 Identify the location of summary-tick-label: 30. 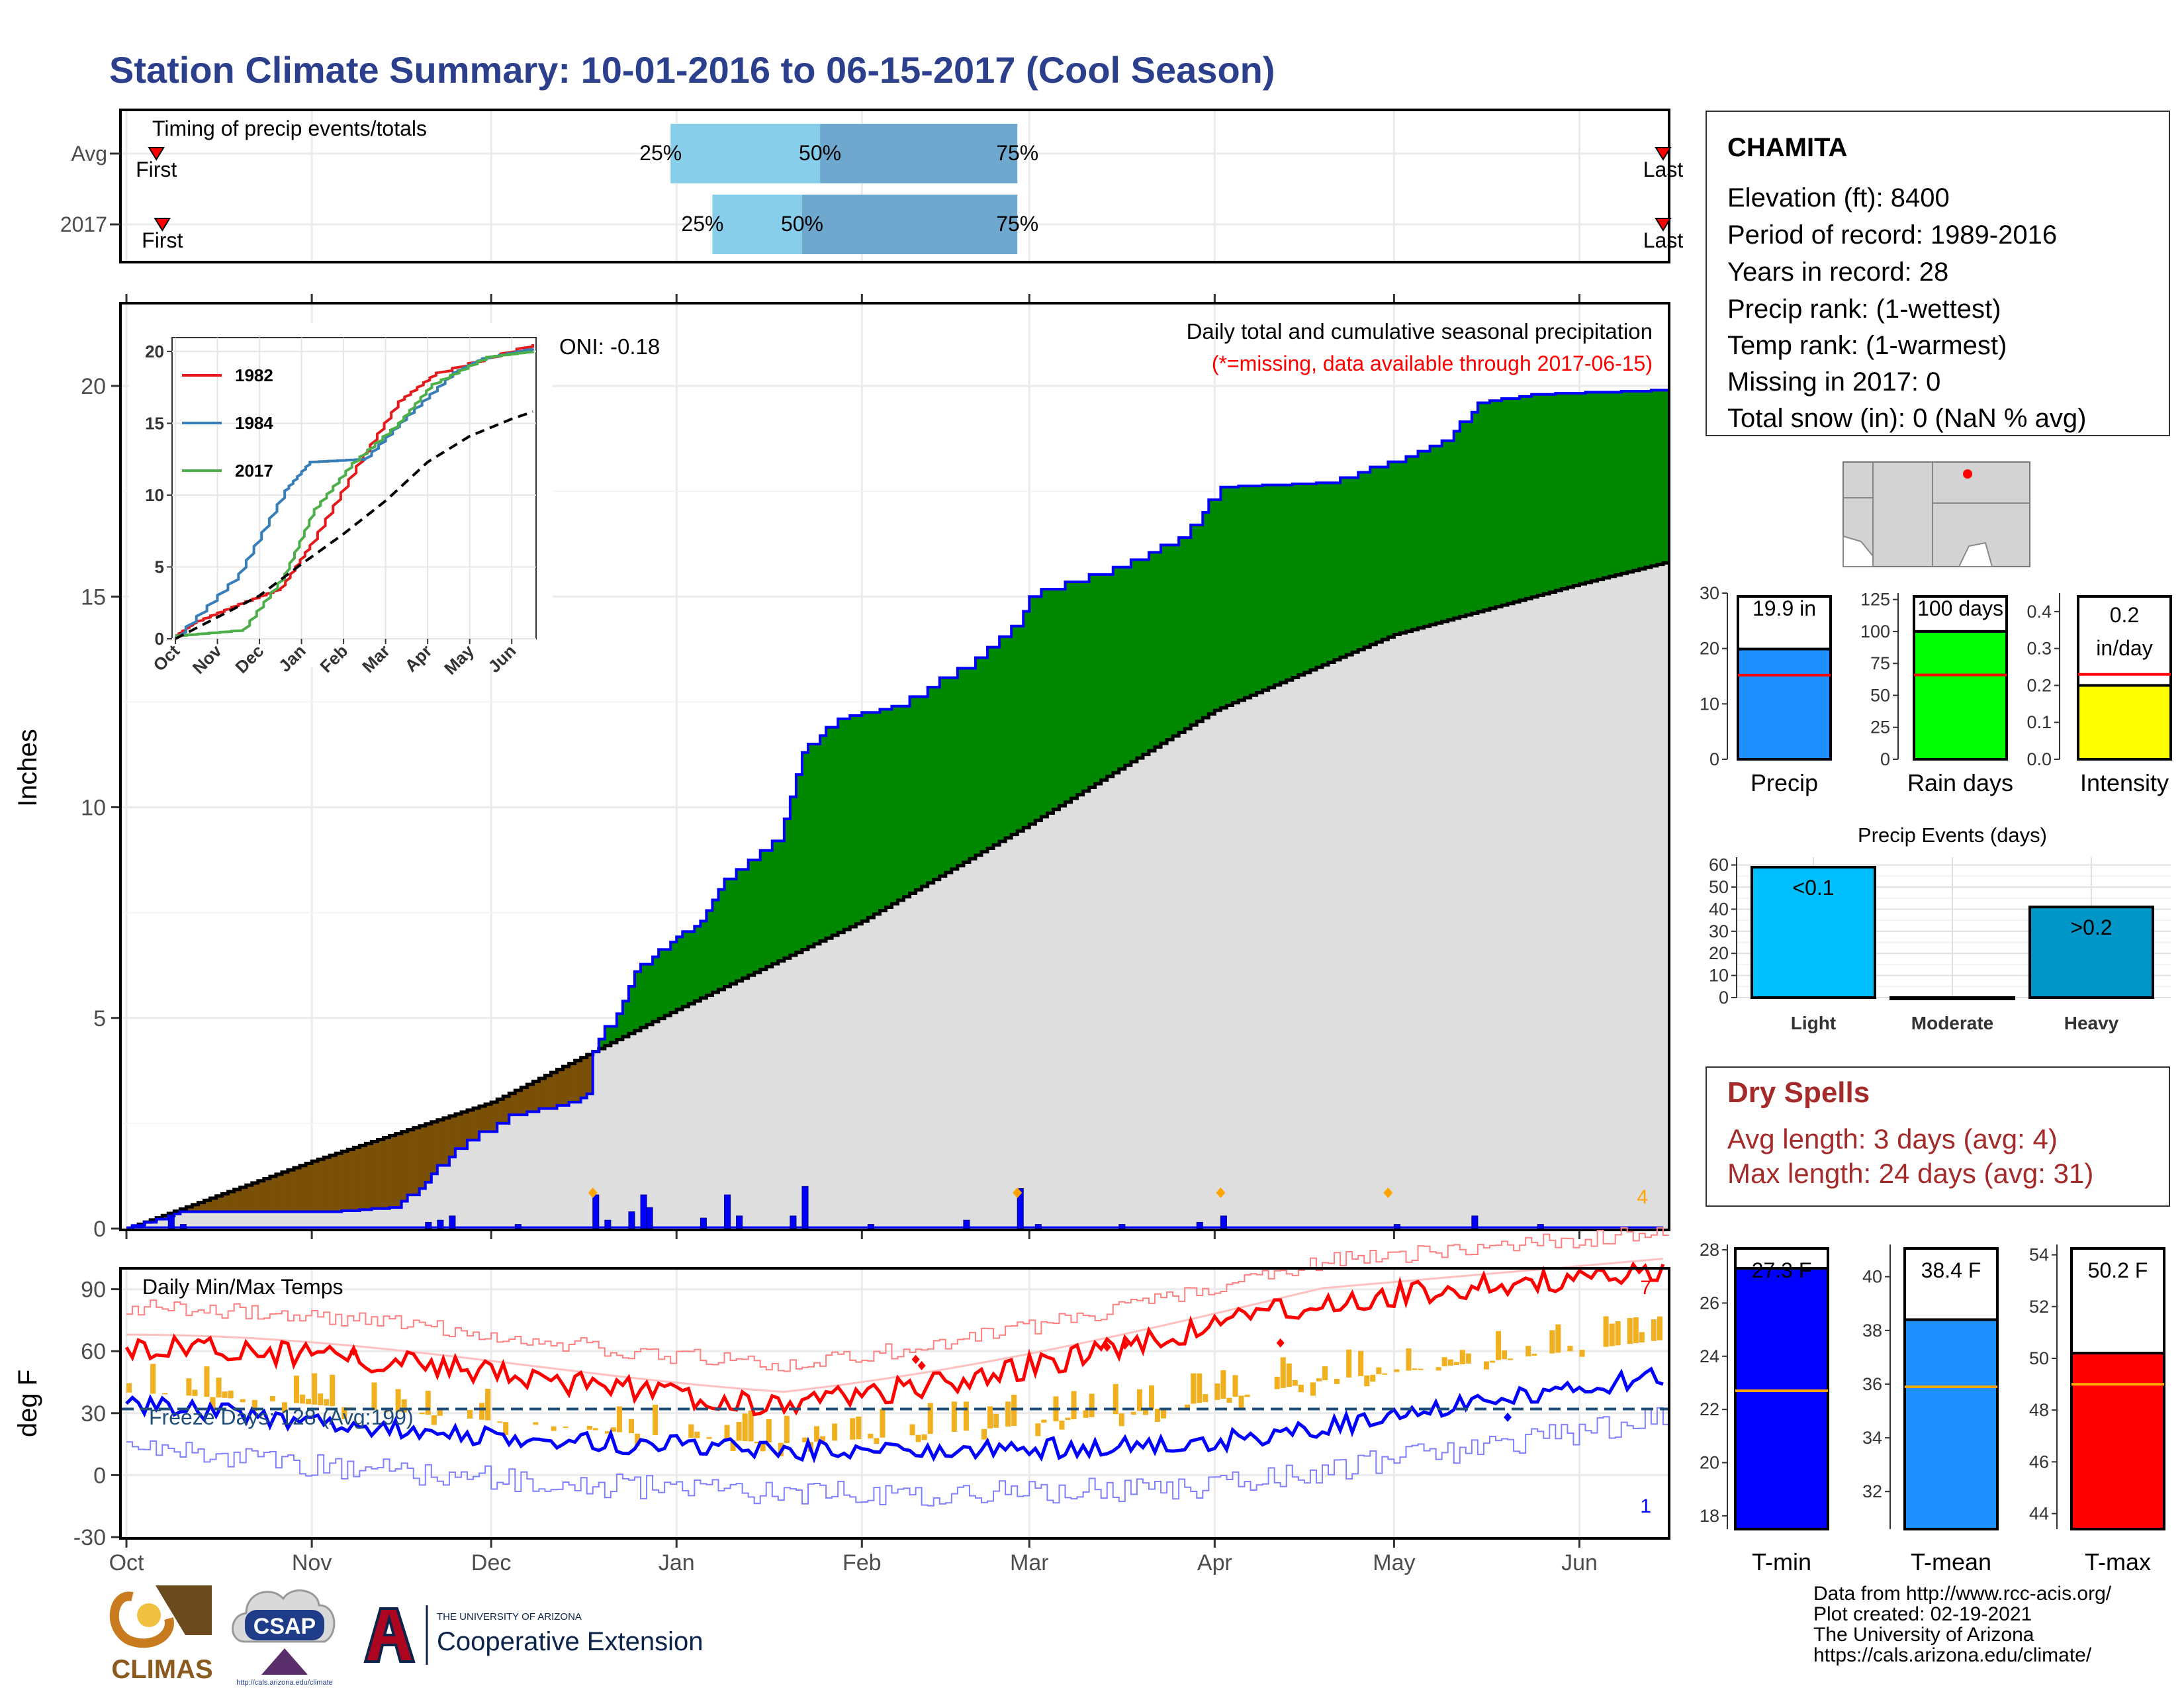
(1709, 593).